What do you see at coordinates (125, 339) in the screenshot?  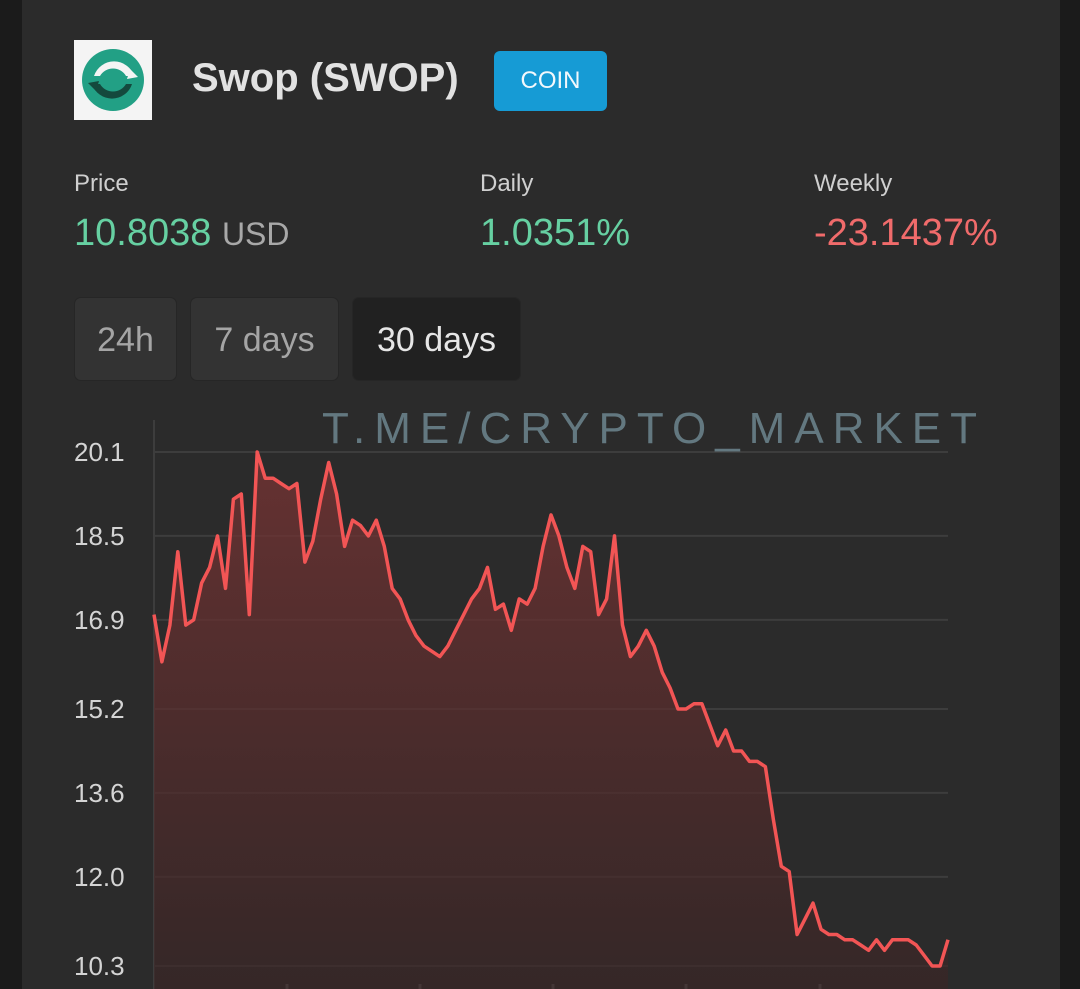 I see `tab-24h: 24h` at bounding box center [125, 339].